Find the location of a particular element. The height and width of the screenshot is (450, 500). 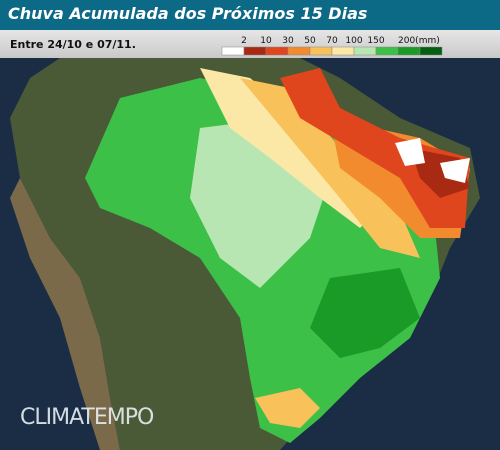

title-bar: Chuva Acumulada dos Próximos 15 Dias is located at coordinates (250, 15).